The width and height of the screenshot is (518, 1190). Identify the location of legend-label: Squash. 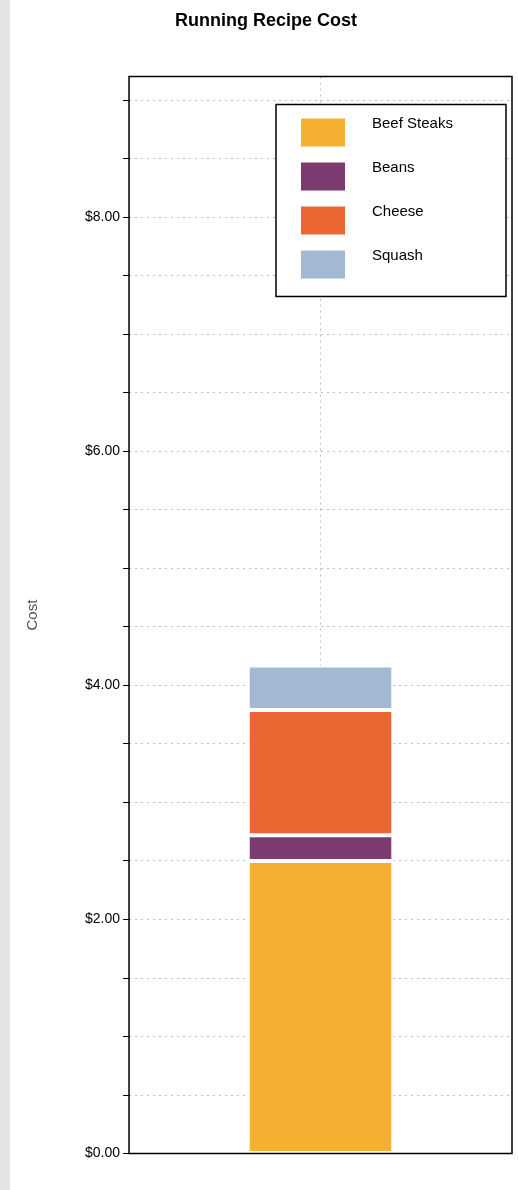
(397, 255).